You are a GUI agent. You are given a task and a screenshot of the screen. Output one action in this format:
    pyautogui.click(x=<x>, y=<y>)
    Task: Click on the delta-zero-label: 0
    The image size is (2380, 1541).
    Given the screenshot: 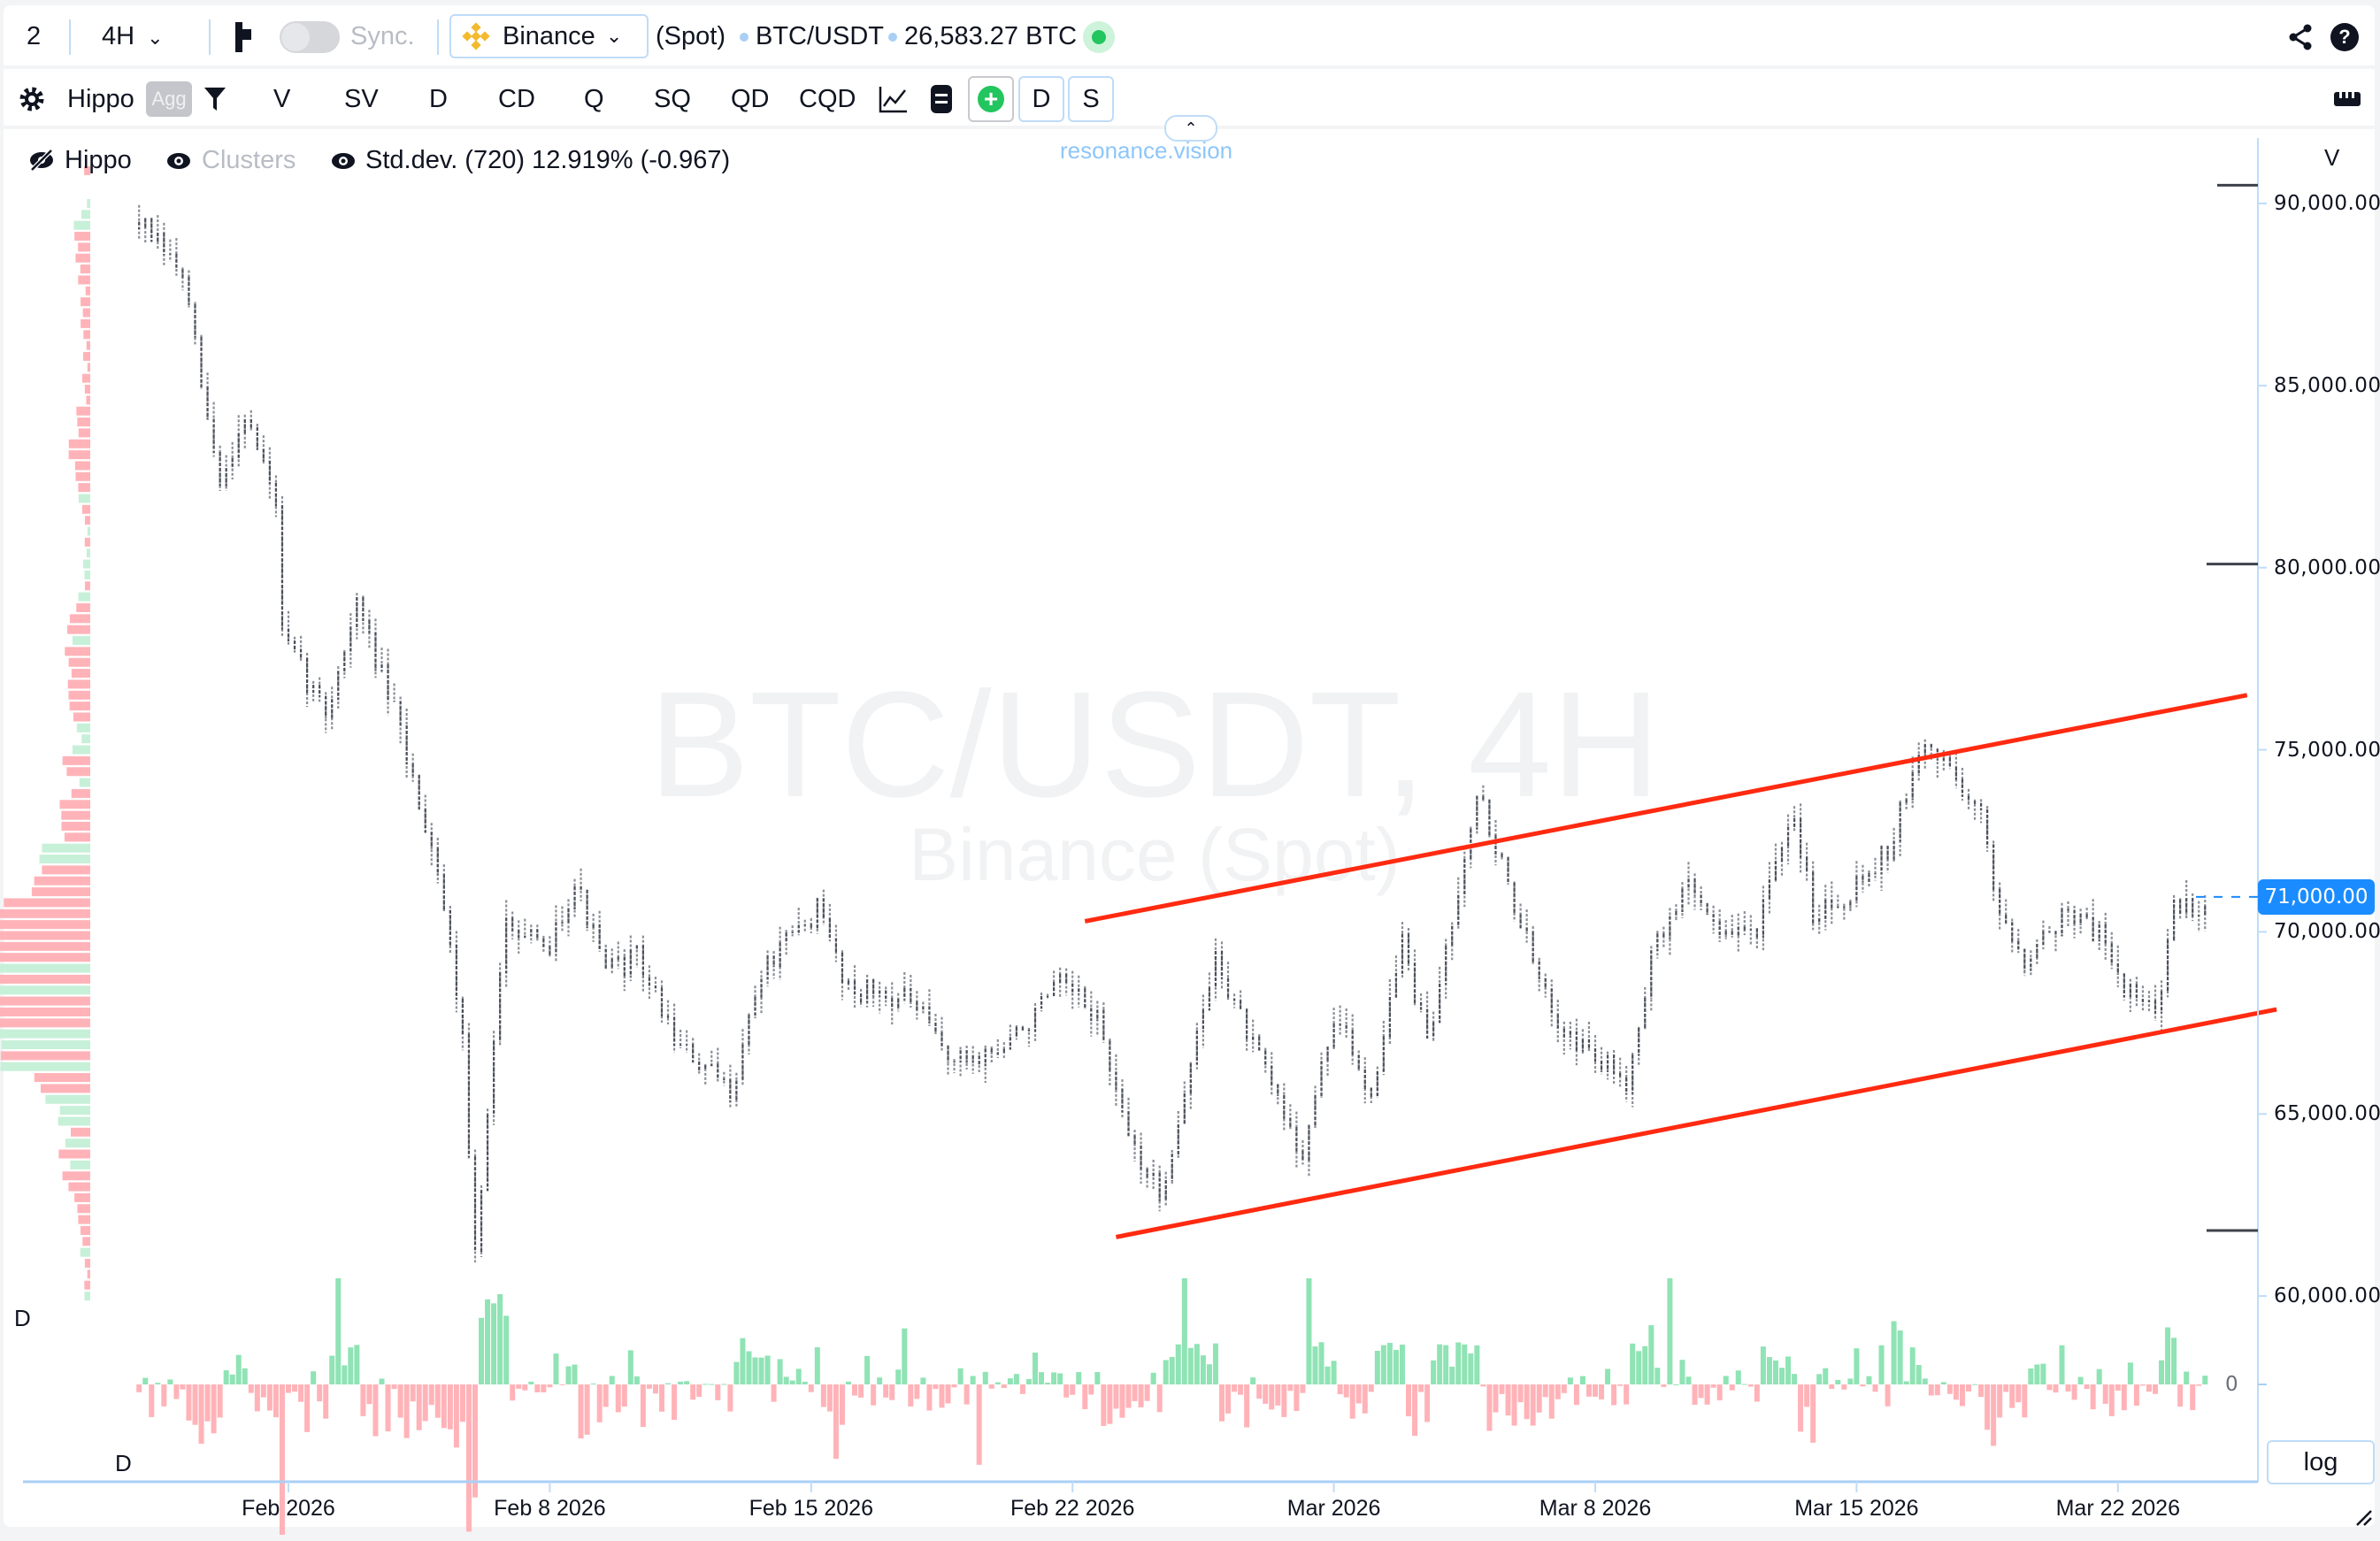 What is the action you would take?
    pyautogui.click(x=2232, y=1384)
    